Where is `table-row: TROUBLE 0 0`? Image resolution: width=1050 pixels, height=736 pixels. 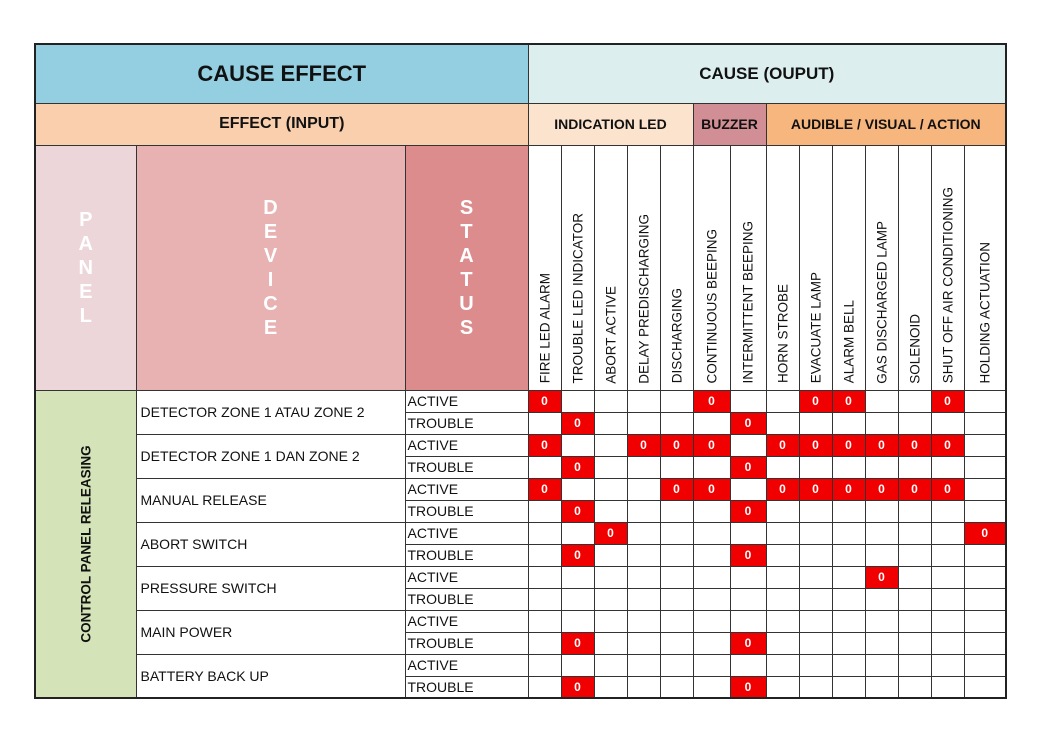
table-row: TROUBLE 0 0 is located at coordinates (521, 423).